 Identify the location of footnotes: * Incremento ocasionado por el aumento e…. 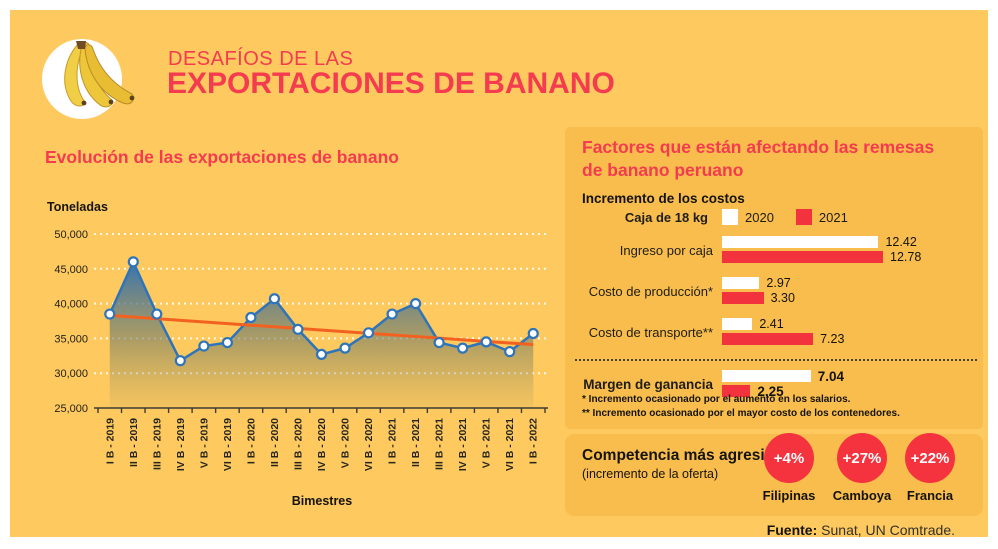
(741, 406).